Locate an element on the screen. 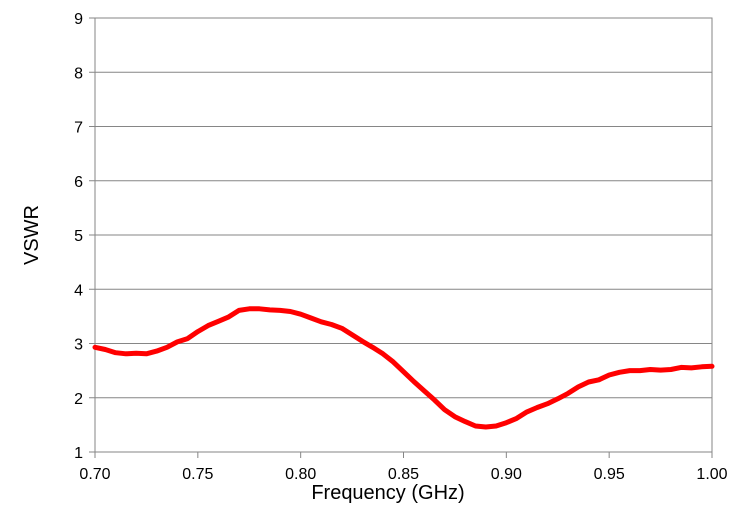  y-tick-label: 9 is located at coordinates (78, 19).